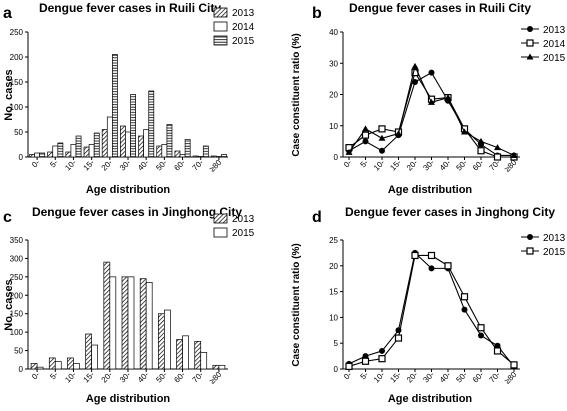 This screenshot has height=411, width=567. What do you see at coordinates (317, 217) in the screenshot?
I see `panel-letter: d` at bounding box center [317, 217].